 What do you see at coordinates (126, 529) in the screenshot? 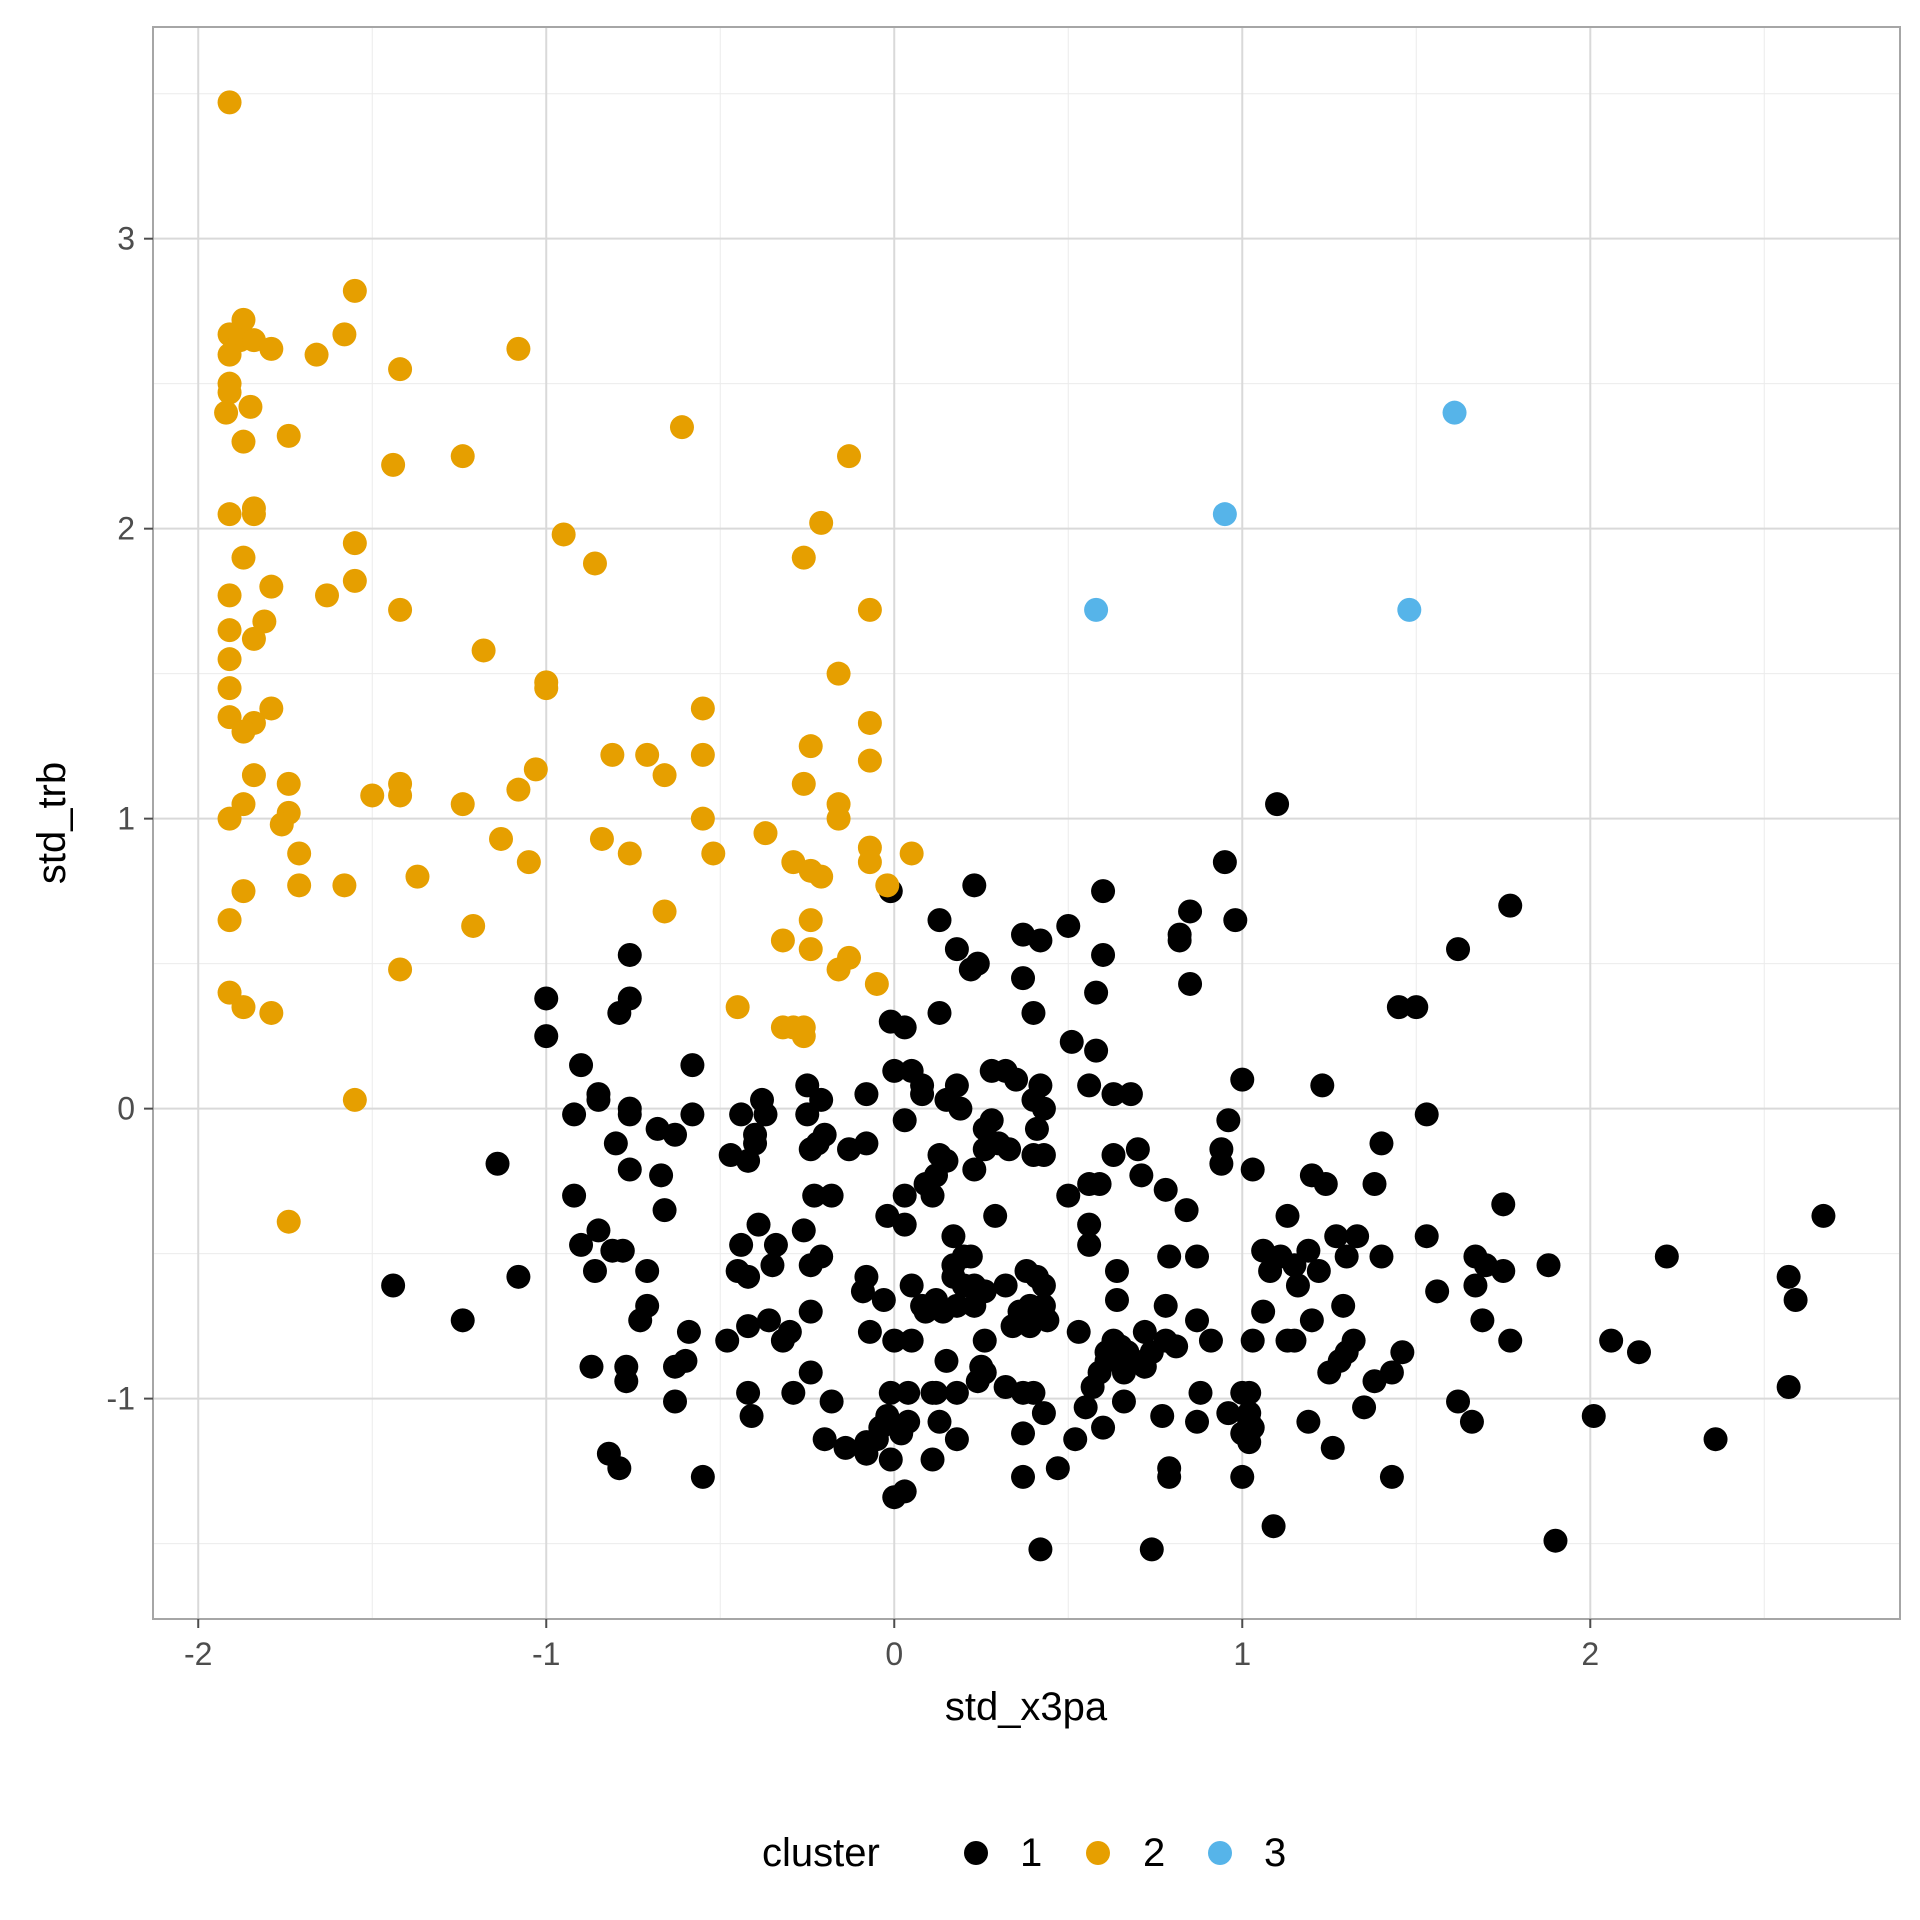
I see `y-tick-label: 2` at bounding box center [126, 529].